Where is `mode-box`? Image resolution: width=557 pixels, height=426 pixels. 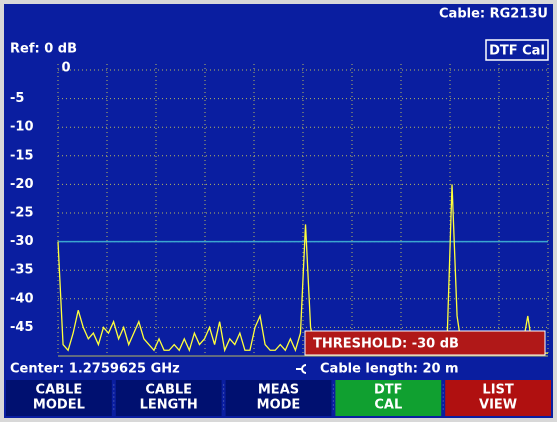
mode-box is located at coordinates (517, 50).